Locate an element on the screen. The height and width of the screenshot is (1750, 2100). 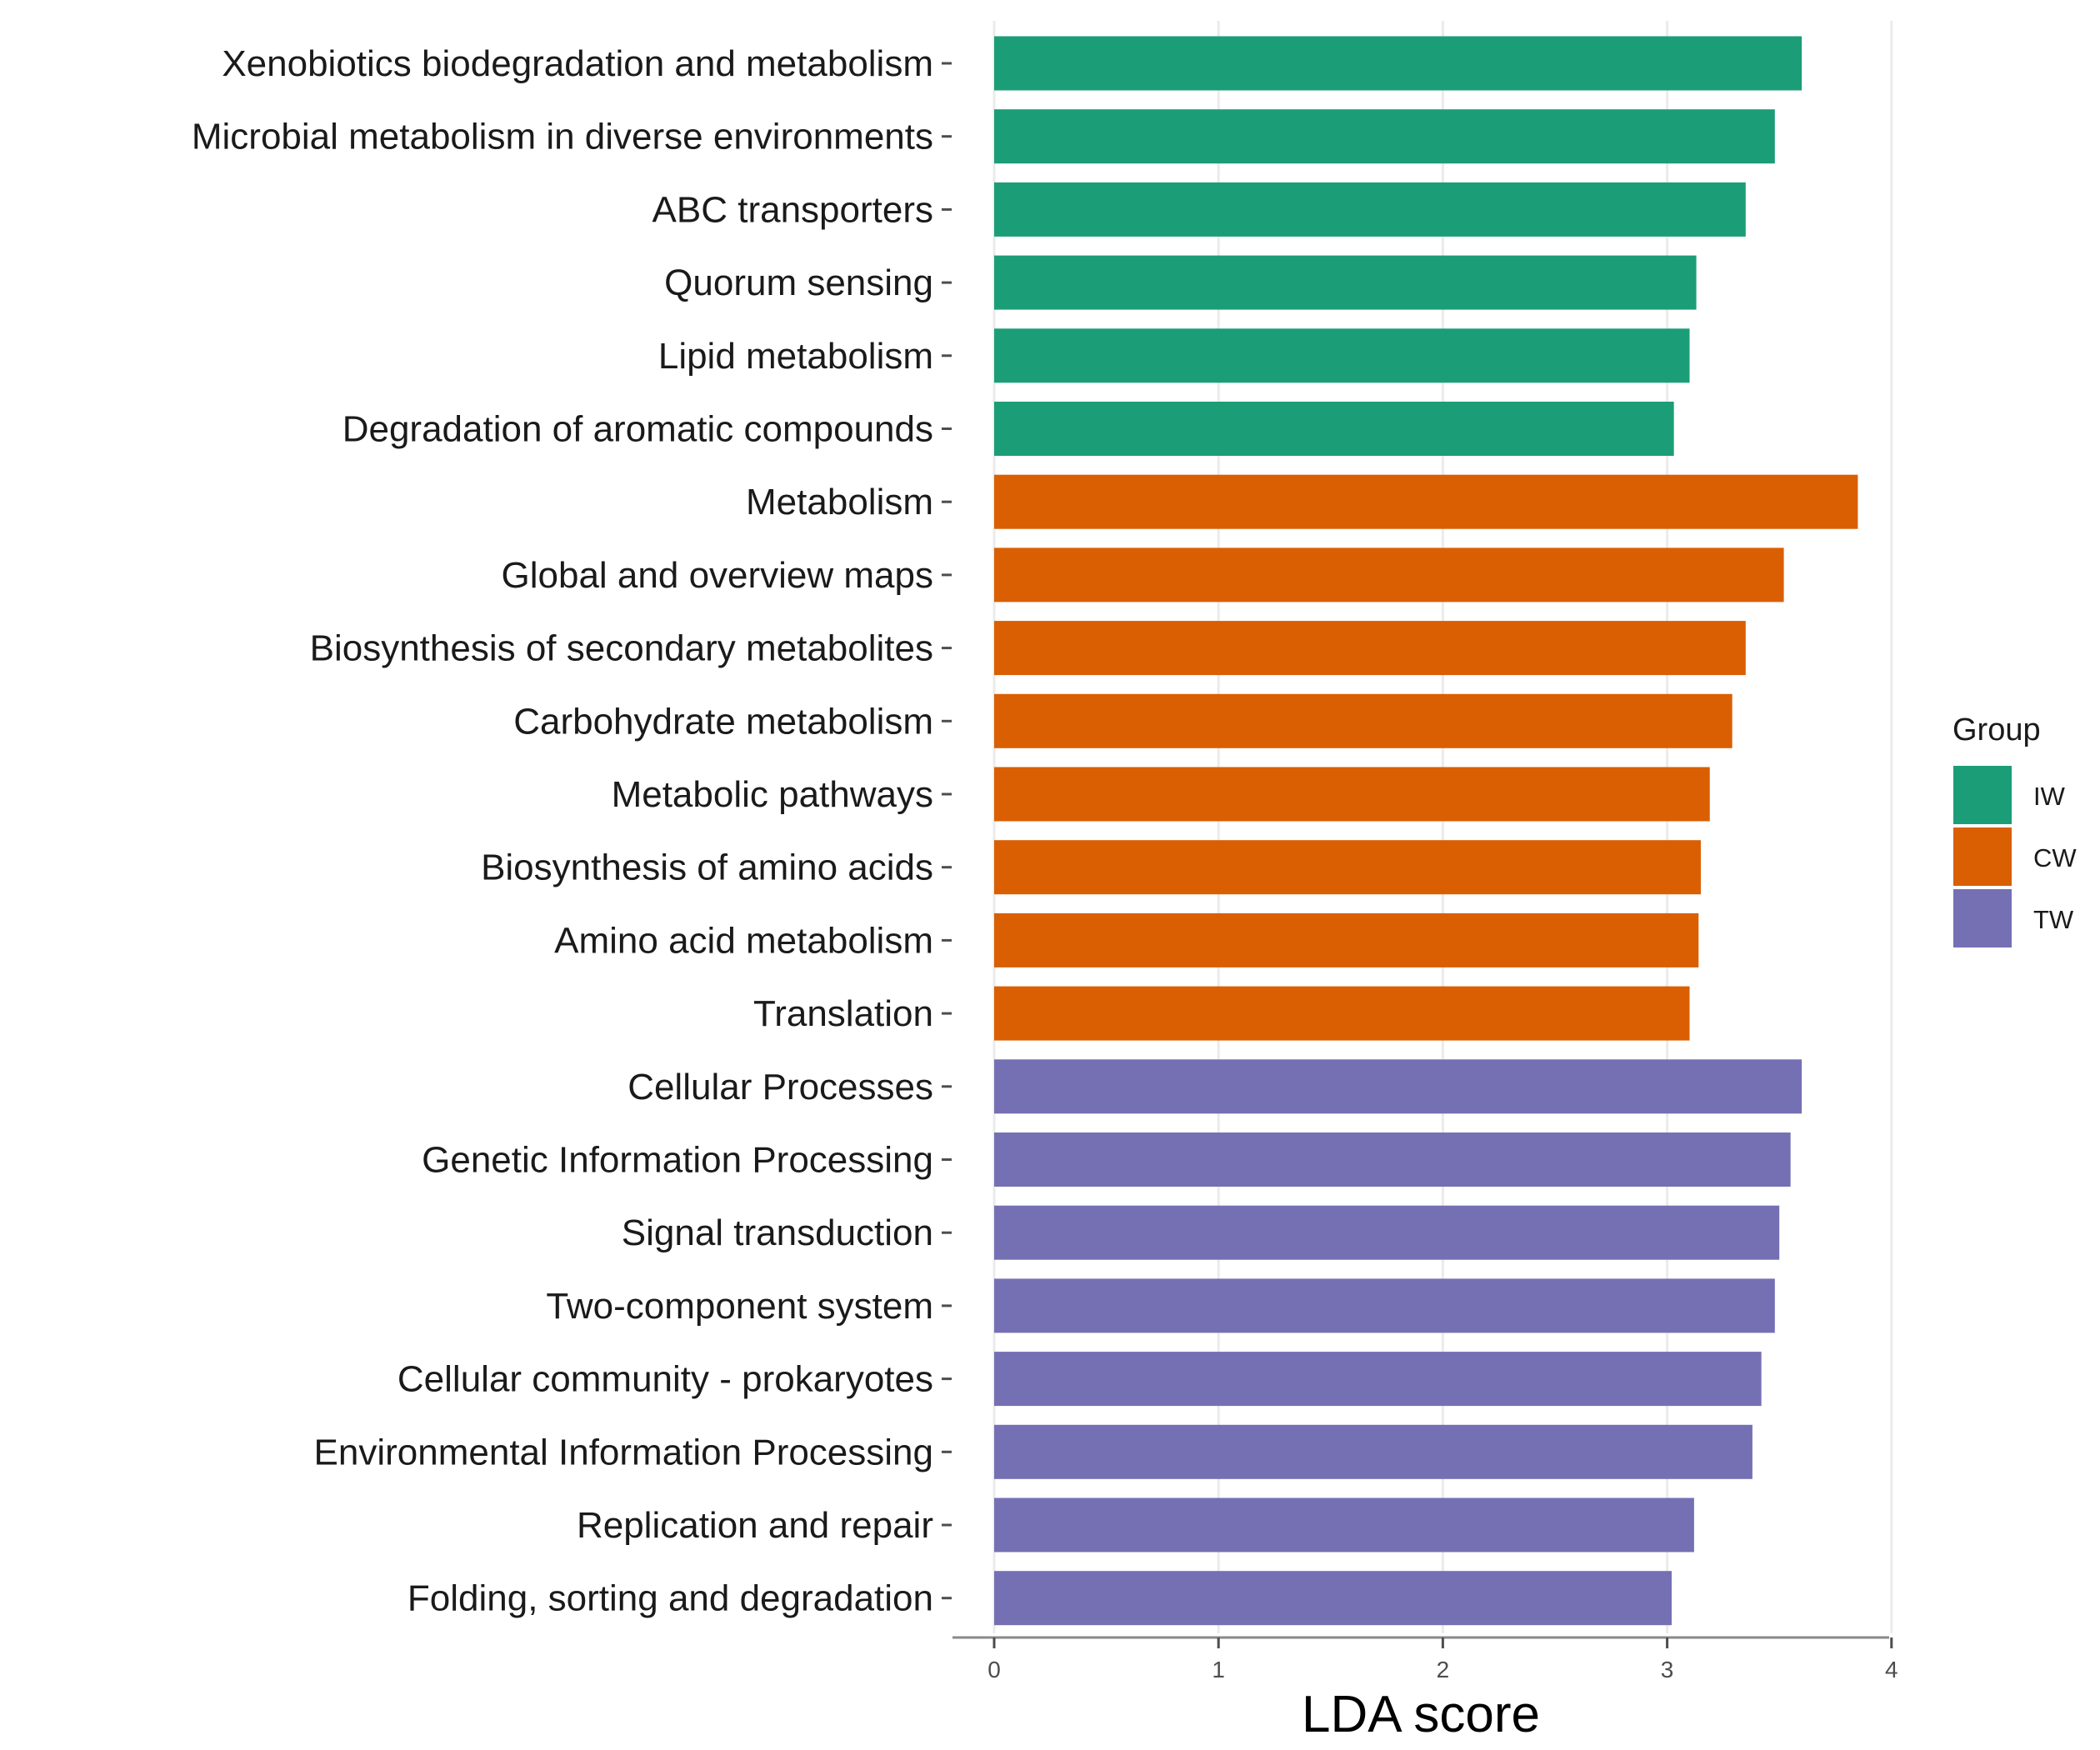
legend-label: TW is located at coordinates (2053, 919).